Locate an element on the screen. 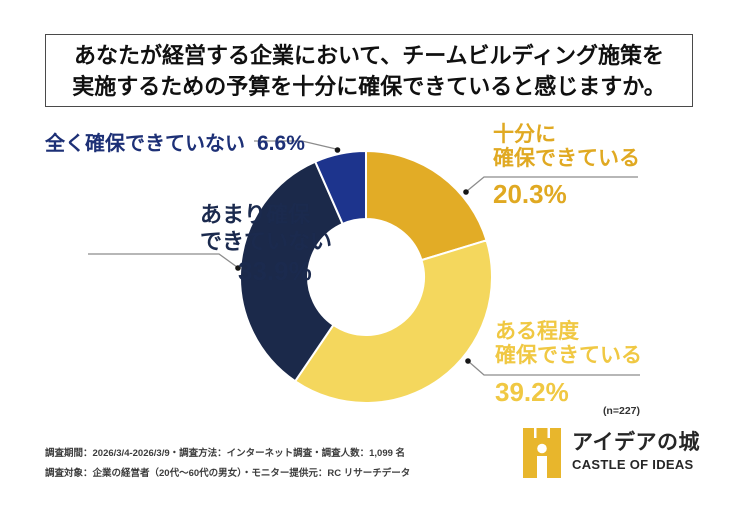 Image resolution: width=735 pixels, height=508 pixels. callout-none-pct: 6.6% is located at coordinates (281, 143).